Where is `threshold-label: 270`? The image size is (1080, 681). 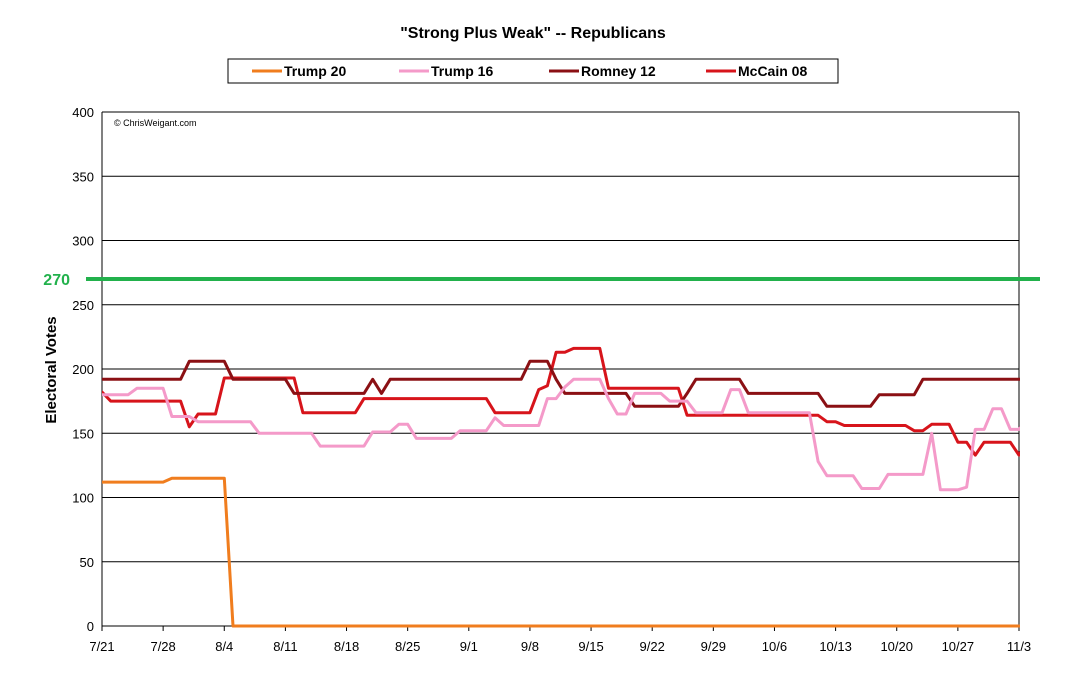 threshold-label: 270 is located at coordinates (56, 280).